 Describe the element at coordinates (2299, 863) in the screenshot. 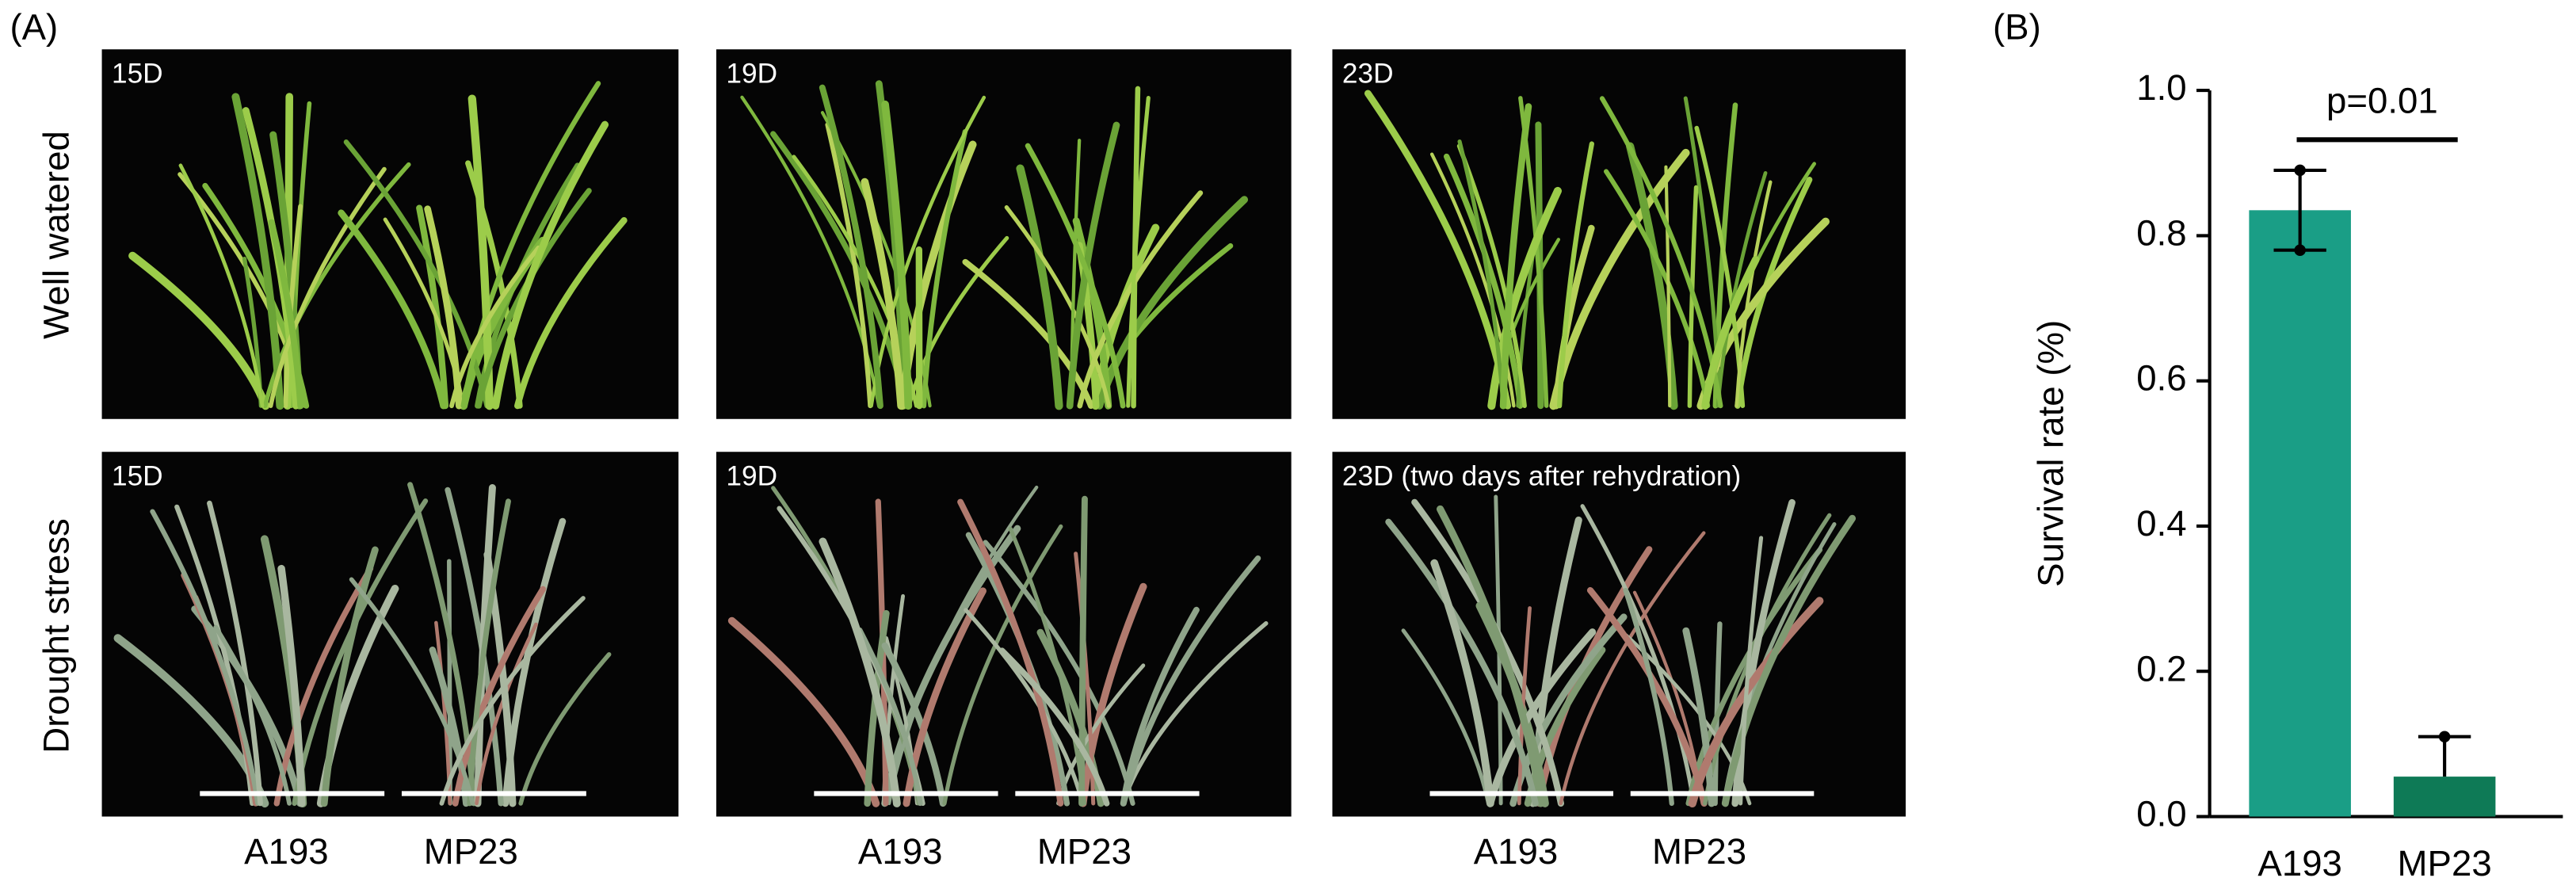

I see `x-tick-label: A193` at that location.